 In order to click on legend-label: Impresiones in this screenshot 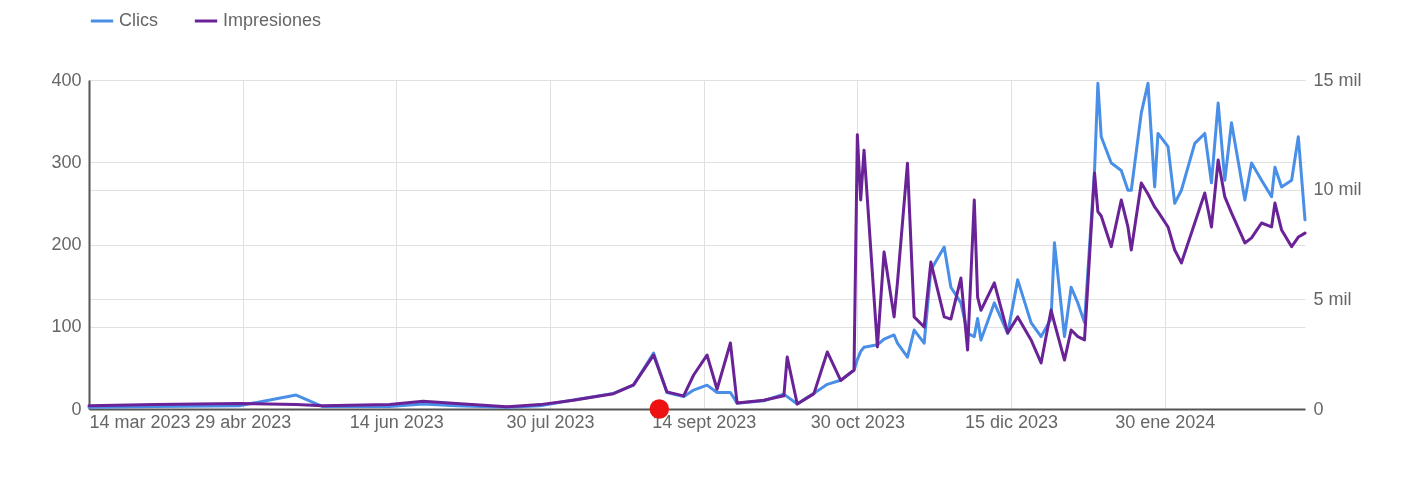, I will do `click(272, 20)`.